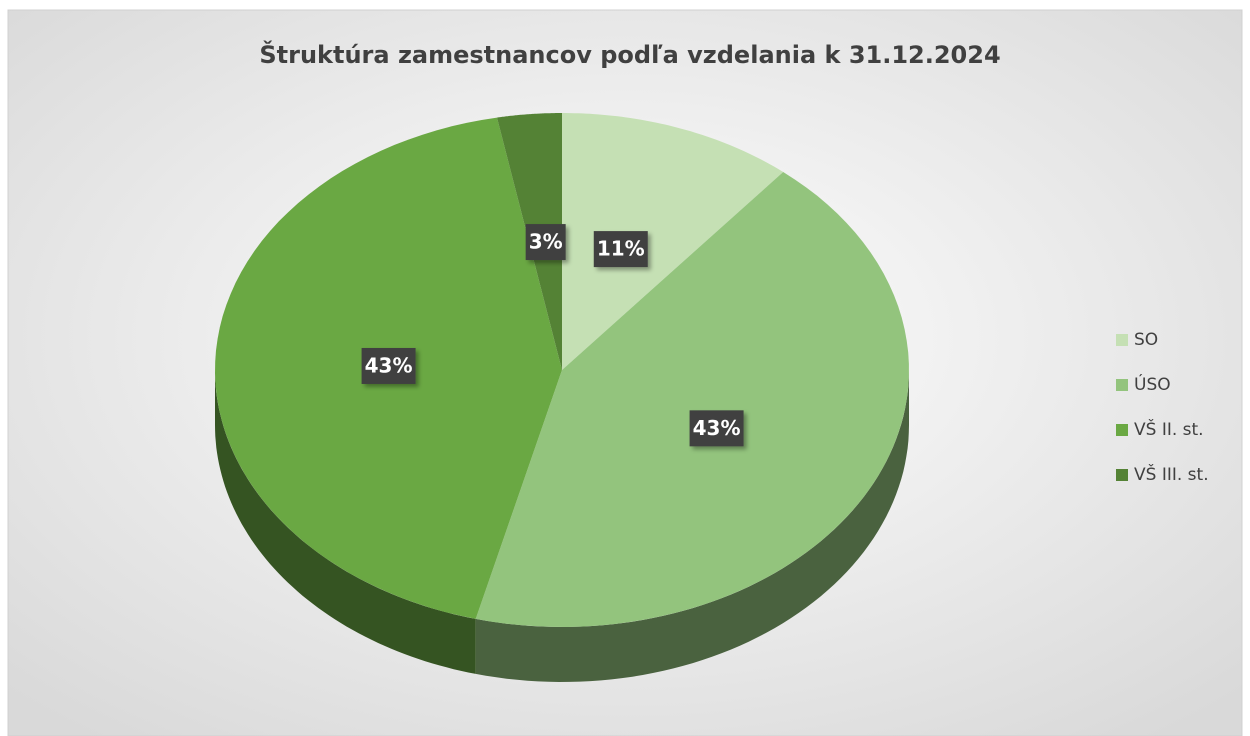 The height and width of the screenshot is (736, 1250). I want to click on legend-label: VŠ III. st., so click(1171, 474).